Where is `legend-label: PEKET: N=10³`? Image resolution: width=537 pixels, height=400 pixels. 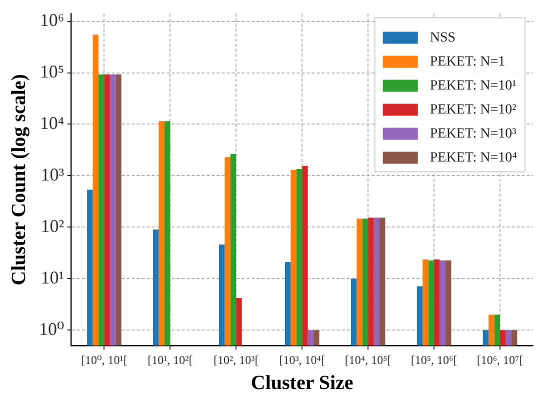
legend-label: PEKET: N=10³ is located at coordinates (473, 134).